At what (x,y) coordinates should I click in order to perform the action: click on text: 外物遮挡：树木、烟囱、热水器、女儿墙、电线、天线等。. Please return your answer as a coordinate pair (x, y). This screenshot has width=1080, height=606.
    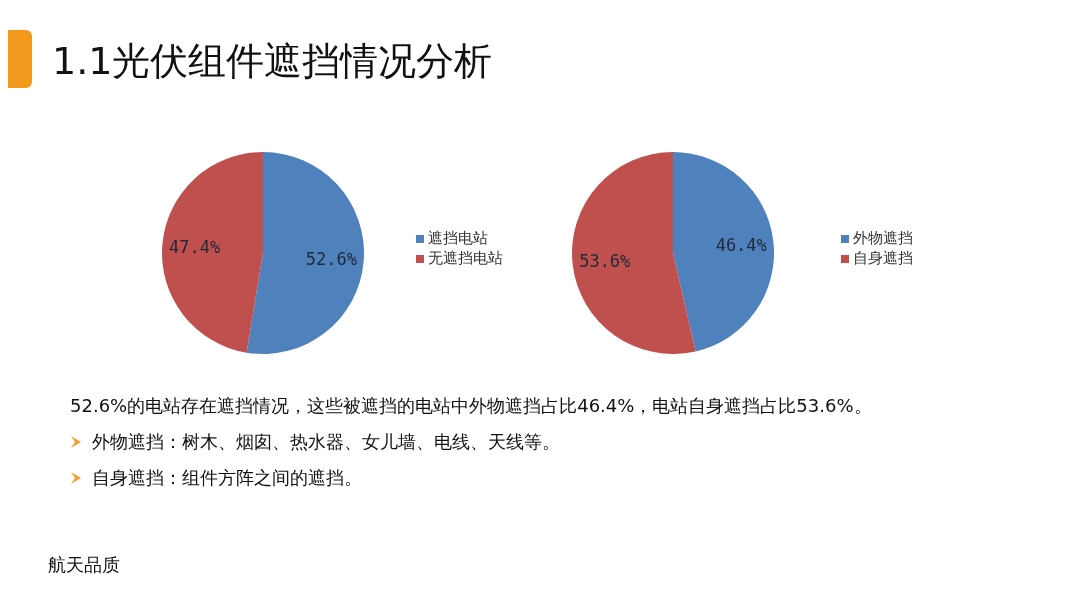
    Looking at the image, I should click on (326, 442).